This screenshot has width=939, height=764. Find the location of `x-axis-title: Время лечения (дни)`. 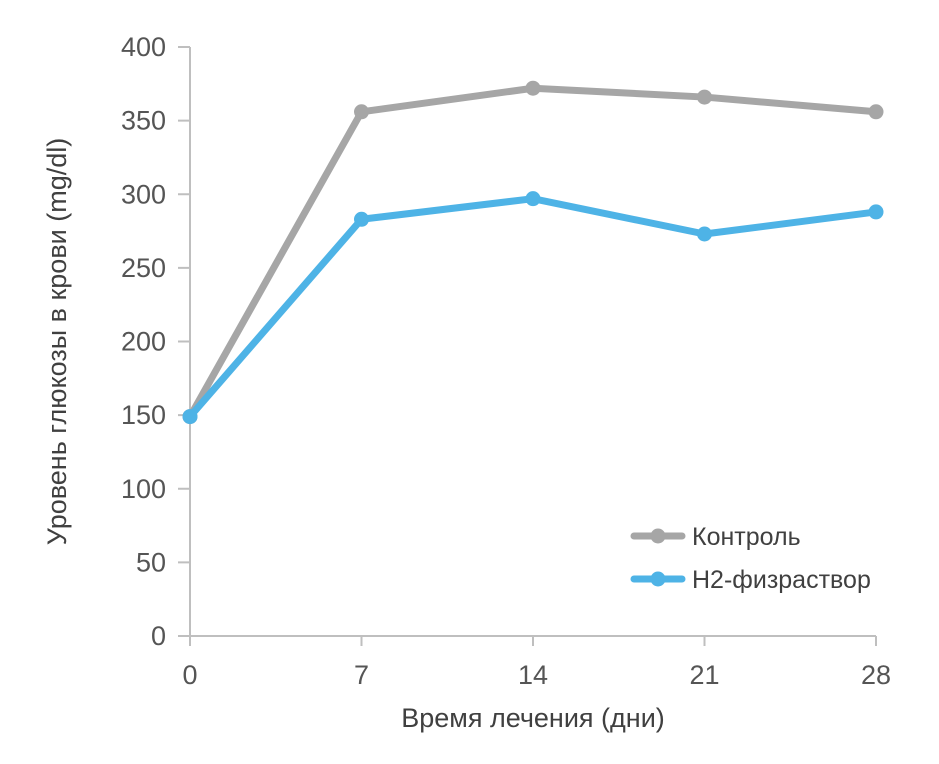

x-axis-title: Время лечения (дни) is located at coordinates (533, 718).